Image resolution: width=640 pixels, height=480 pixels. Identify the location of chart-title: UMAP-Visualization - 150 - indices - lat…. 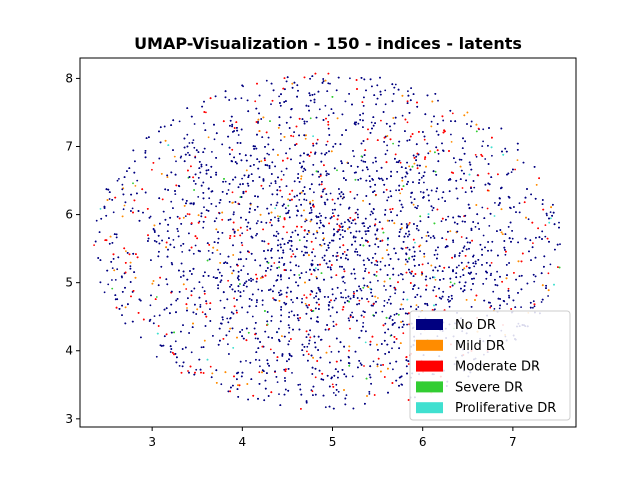
(328, 43).